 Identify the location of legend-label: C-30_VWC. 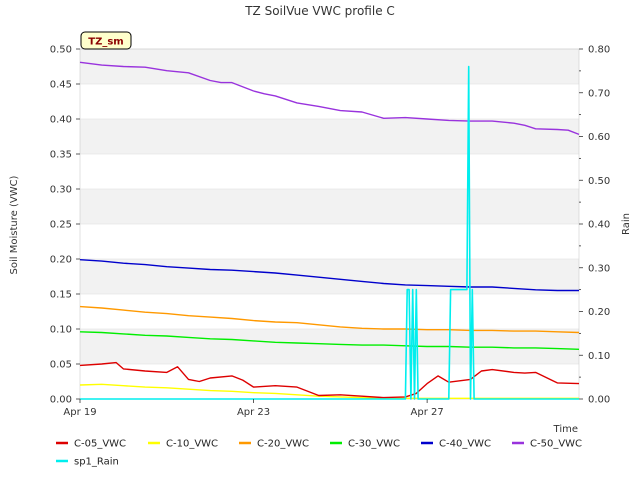
(374, 444).